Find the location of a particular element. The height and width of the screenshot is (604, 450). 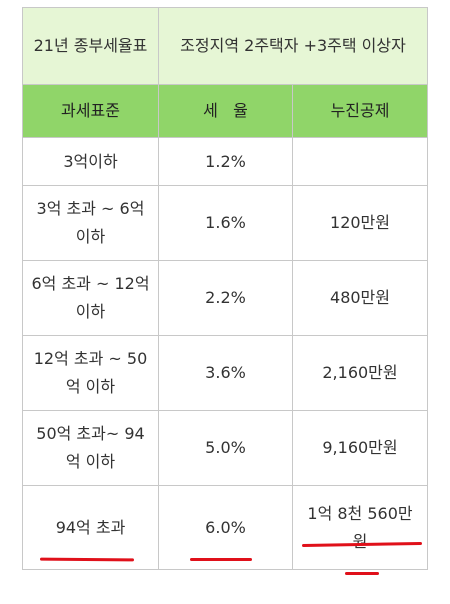

cell-deduction: 2,160만원 is located at coordinates (360, 373).